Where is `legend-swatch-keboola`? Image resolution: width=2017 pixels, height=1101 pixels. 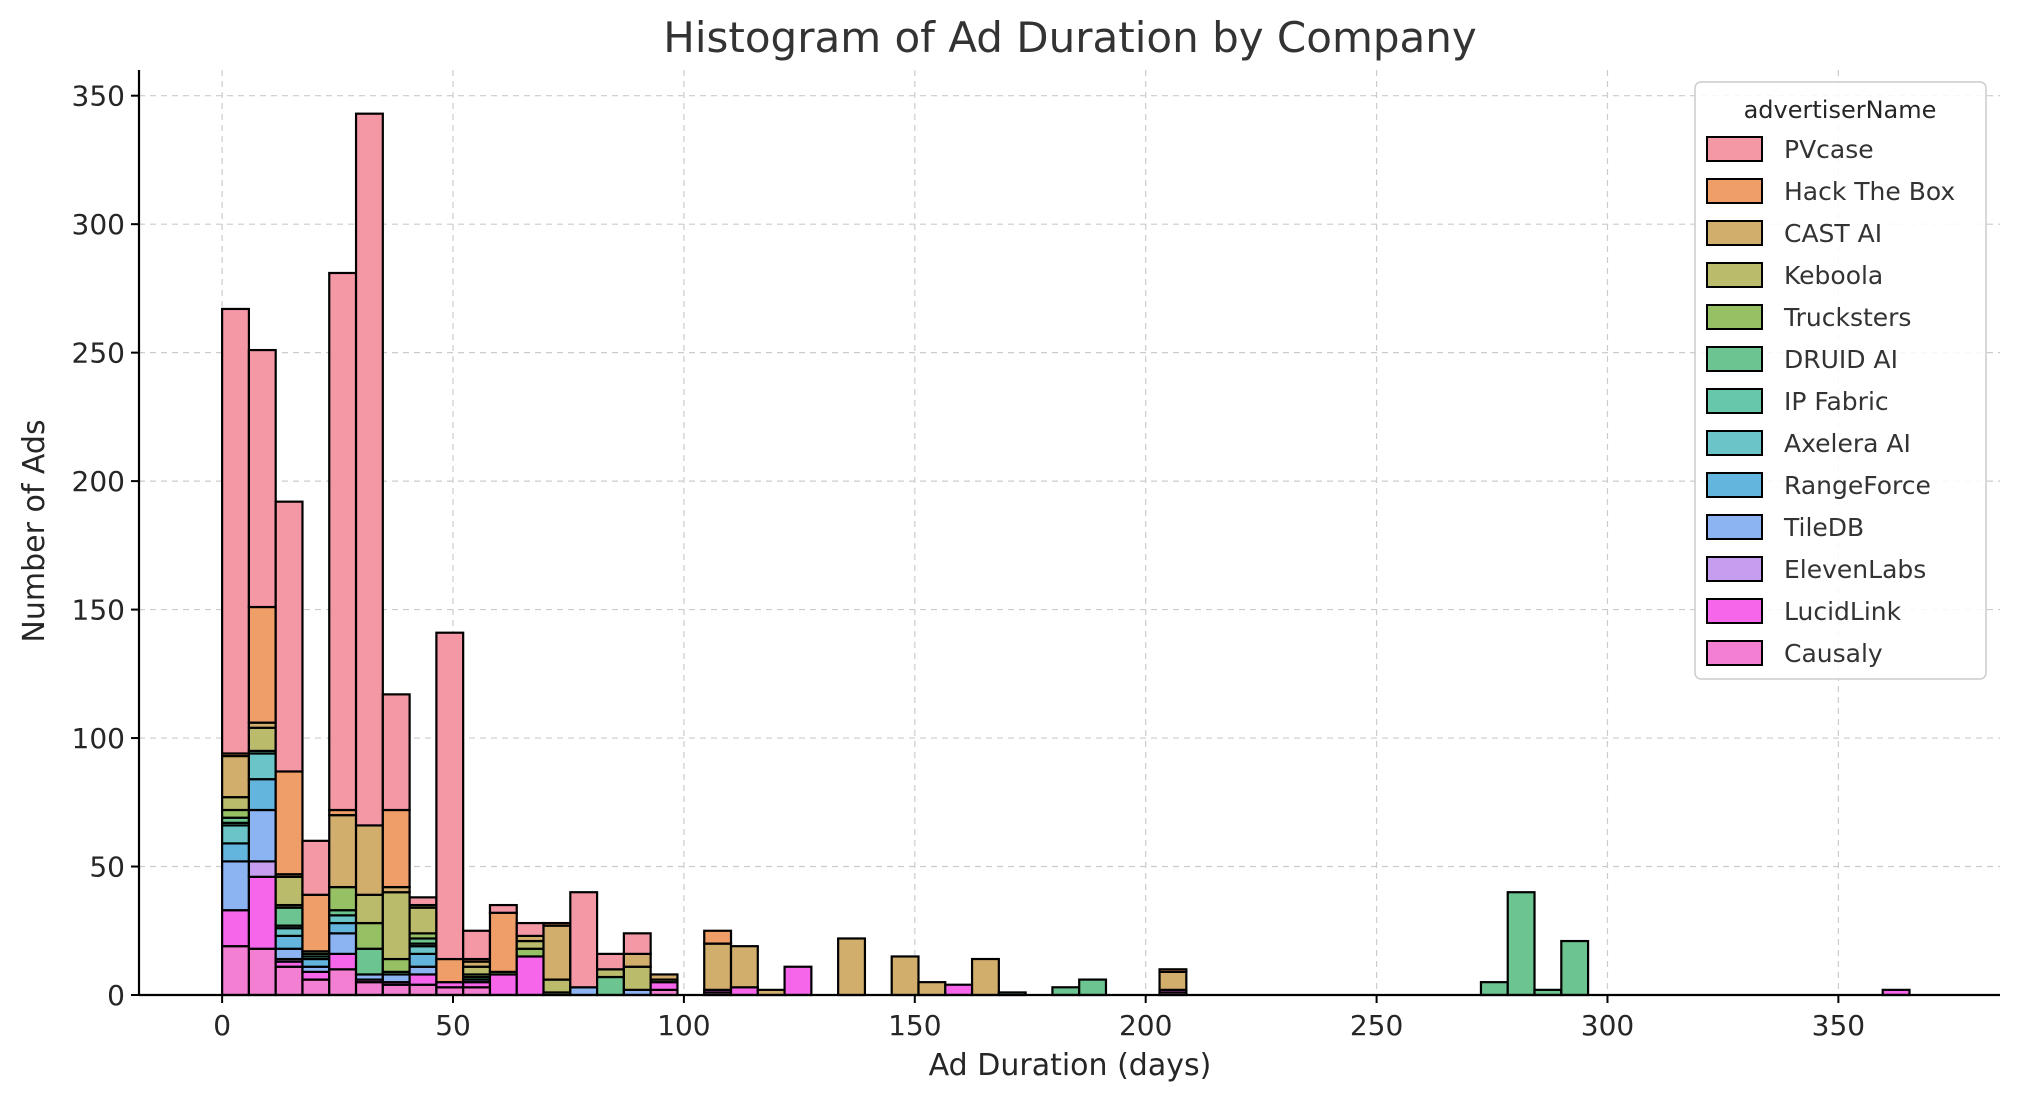
legend-swatch-keboola is located at coordinates (1734, 275).